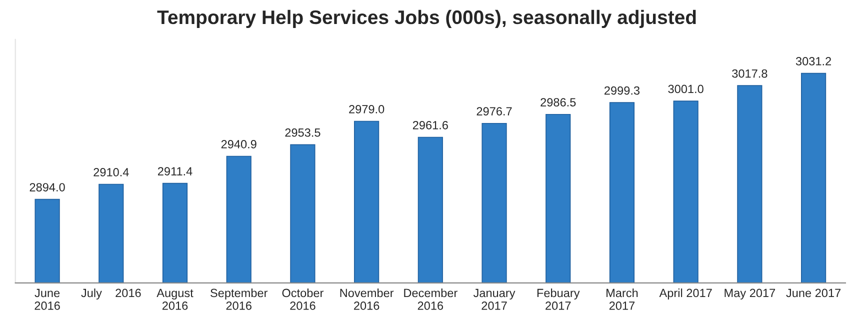 Image resolution: width=854 pixels, height=329 pixels. What do you see at coordinates (426, 19) in the screenshot?
I see `chart-title: Temporary Help Services Jobs (000s), seasonally adjusted` at bounding box center [426, 19].